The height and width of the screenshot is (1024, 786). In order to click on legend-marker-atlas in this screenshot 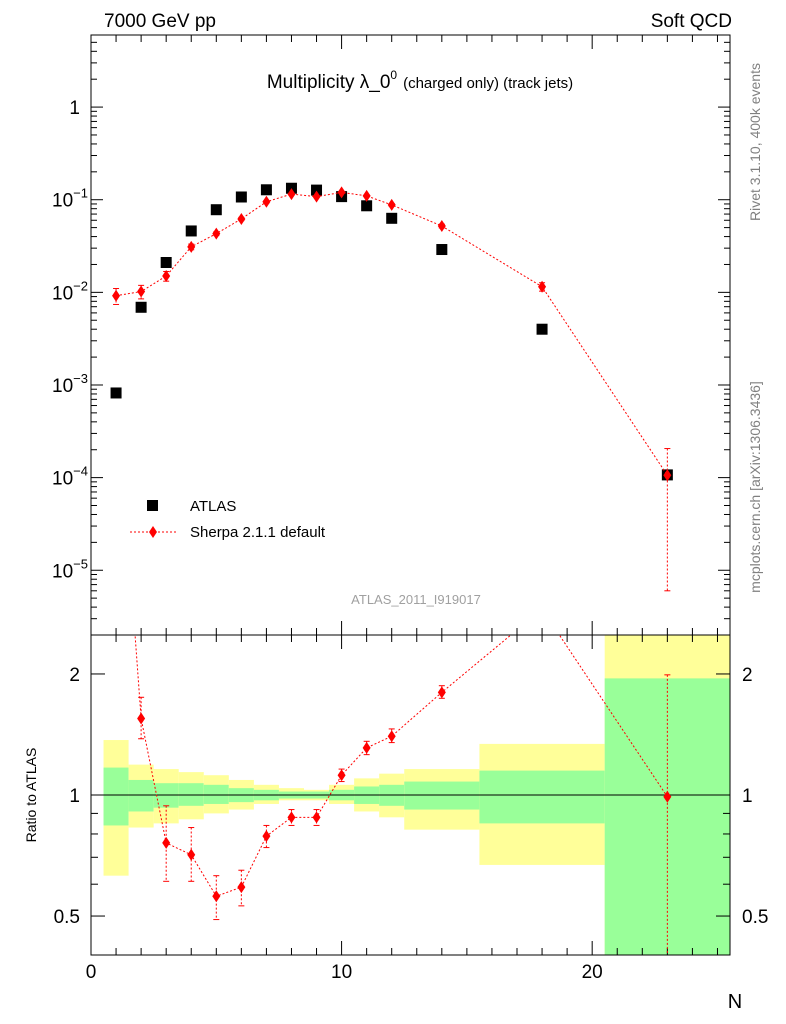, I will do `click(152, 505)`.